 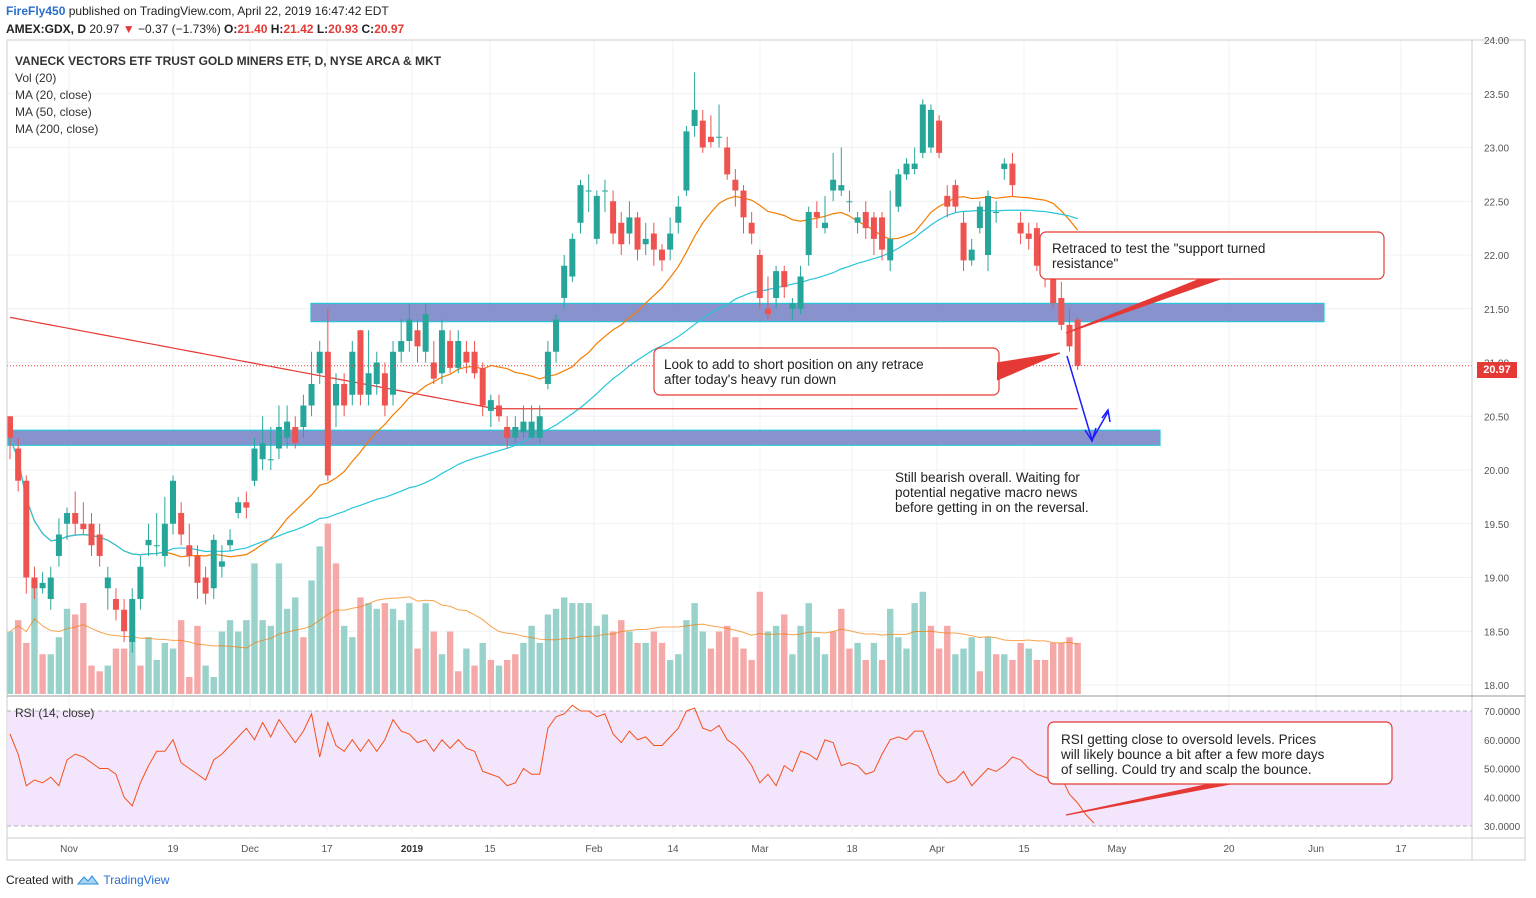 I want to click on note-bearish-line2: potential negative macro news, so click(x=986, y=492).